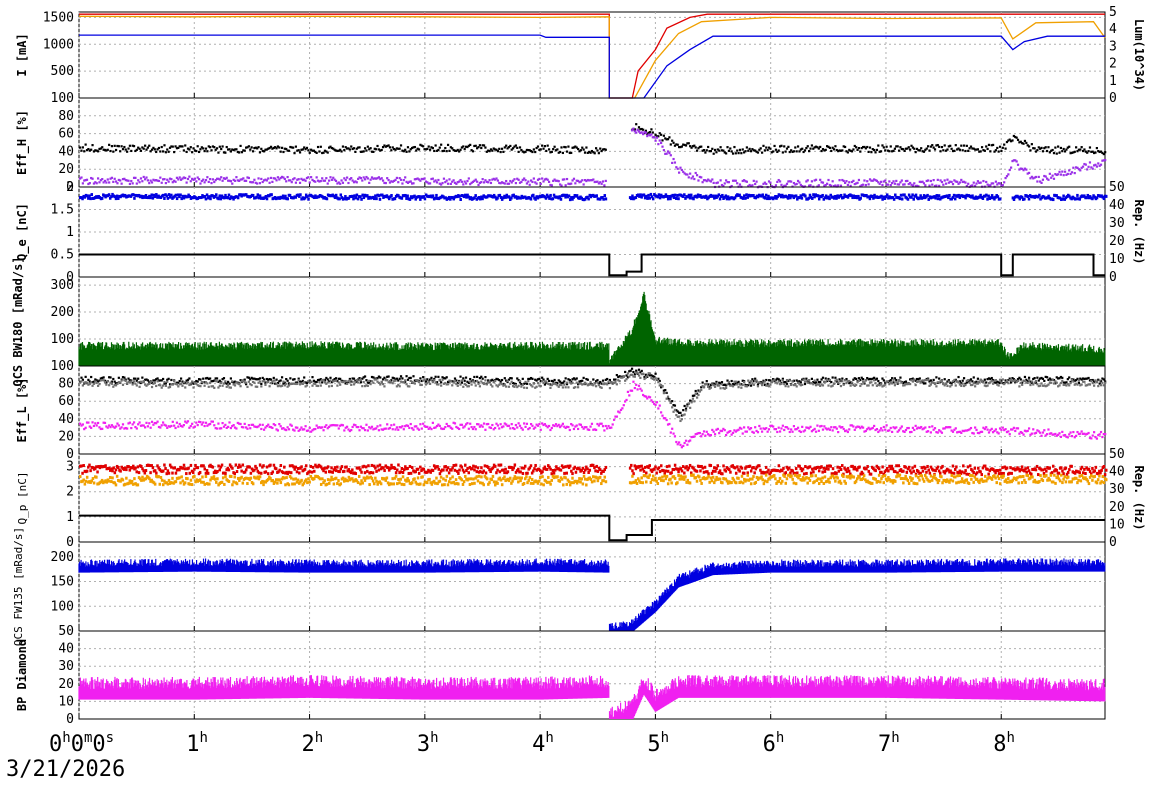 The image size is (1172, 786). Describe the element at coordinates (1113, 46) in the screenshot. I see `y2-tick-label: 3` at that location.